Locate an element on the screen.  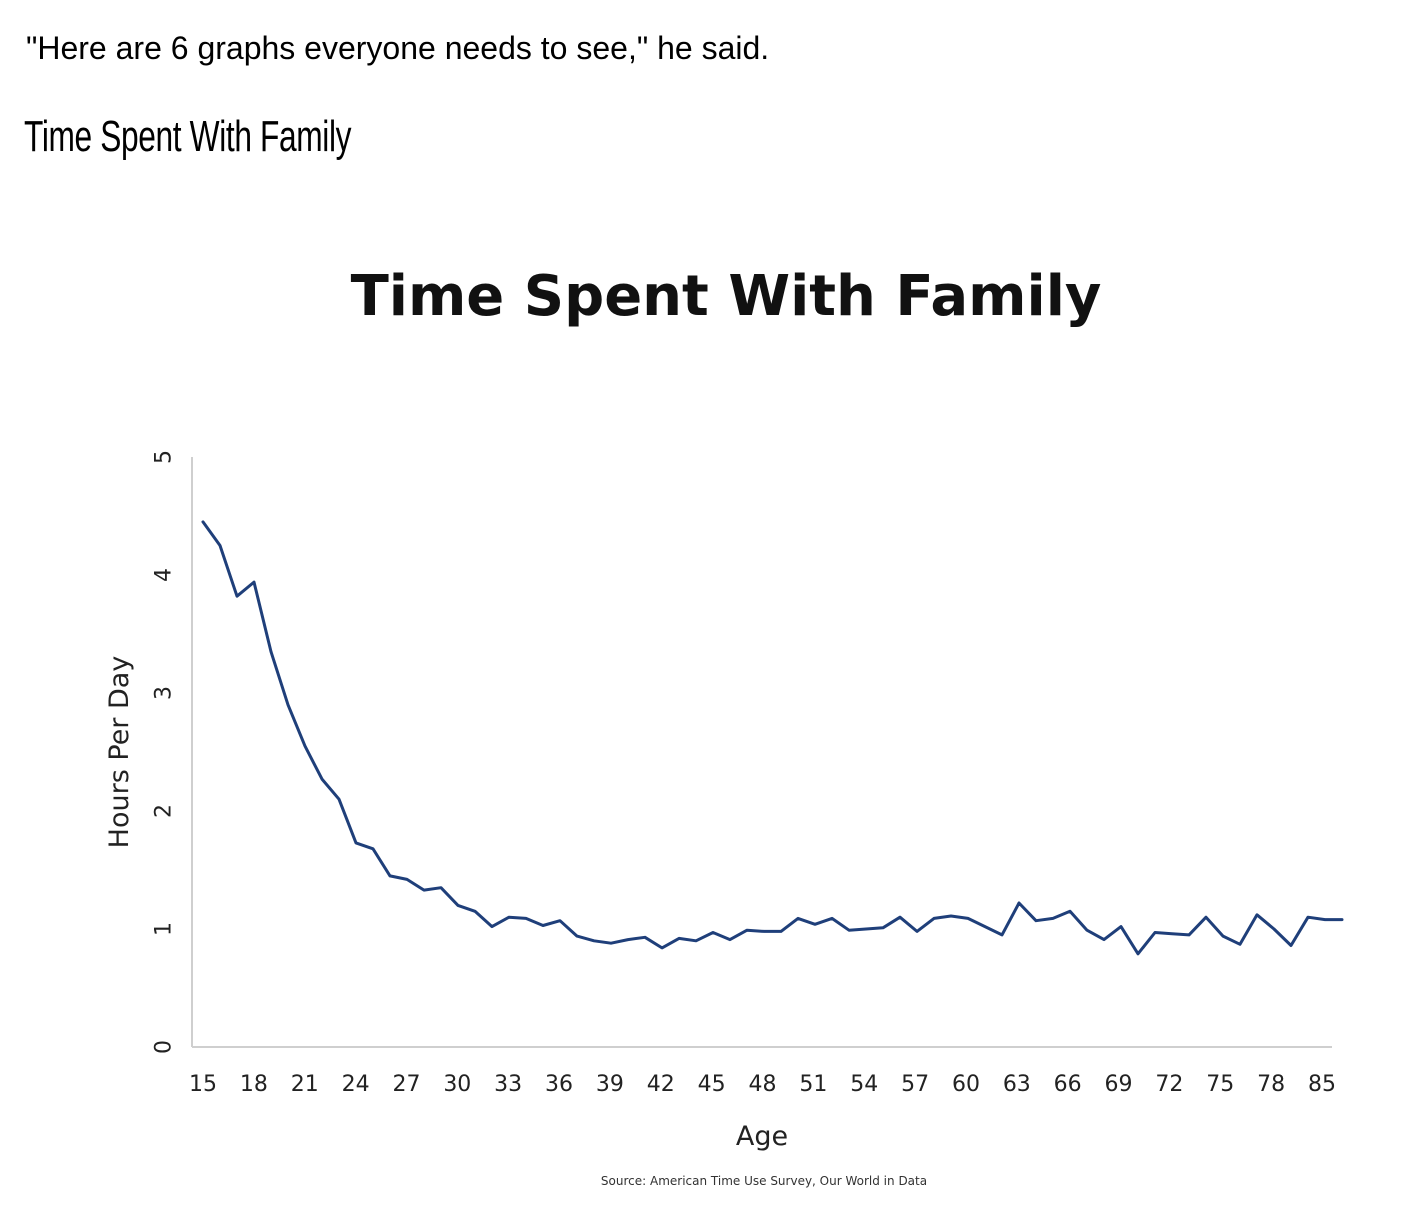
x-tick-label: 72 is located at coordinates (1169, 1084).